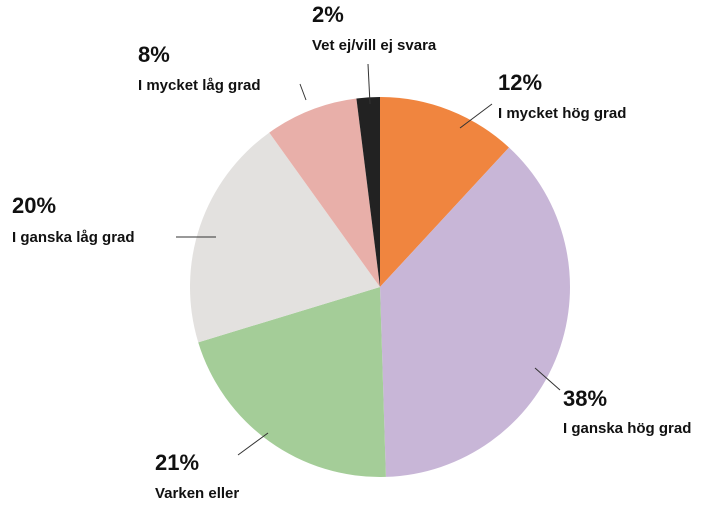  Describe the element at coordinates (34, 205) in the screenshot. I see `value-label: 20%` at that location.